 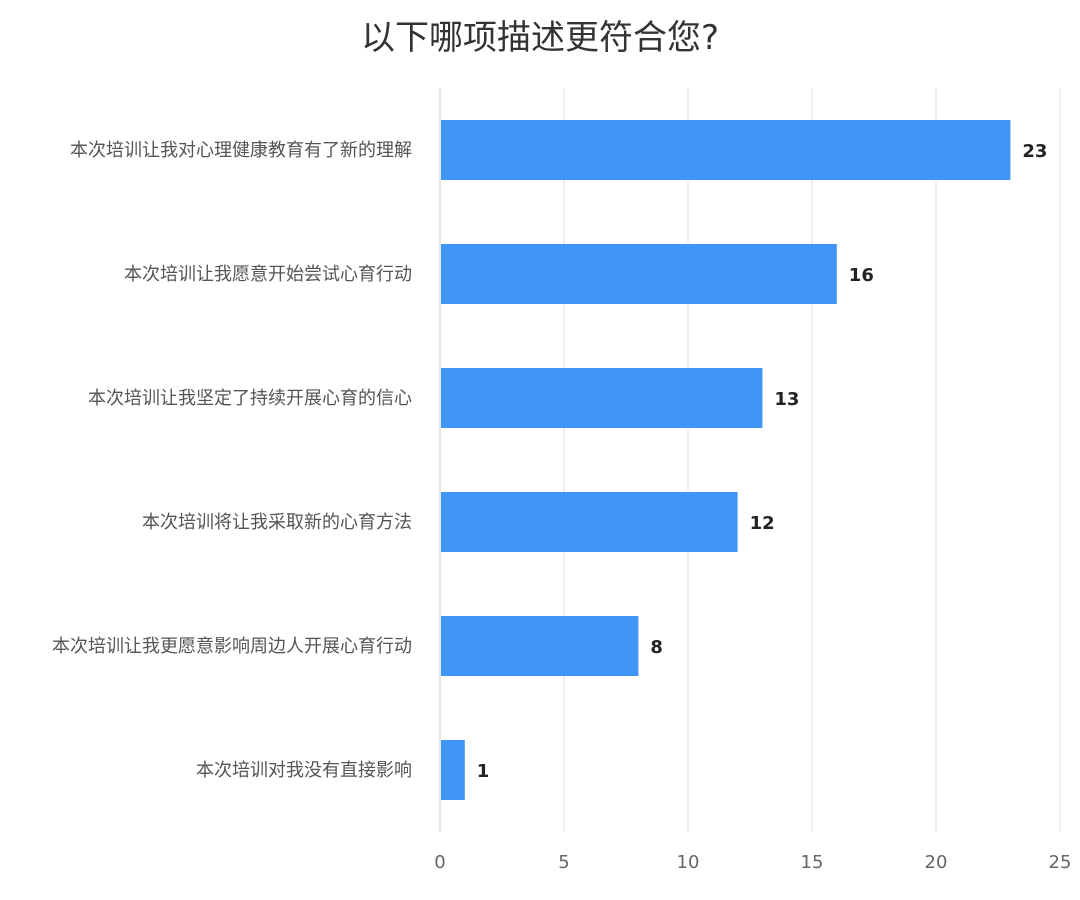 What do you see at coordinates (277, 522) in the screenshot?
I see `category-label: 本次培训将让我采取新的心育方法` at bounding box center [277, 522].